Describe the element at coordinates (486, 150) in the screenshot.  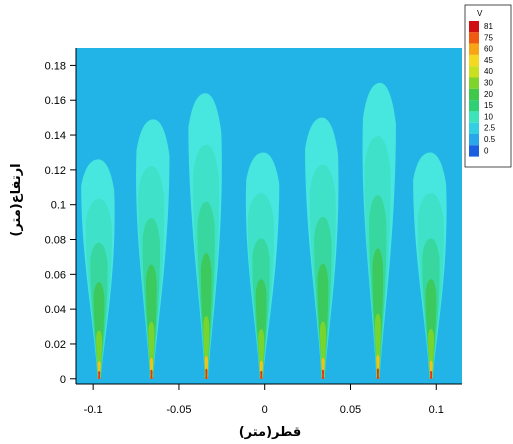
I see `legend-level-label: 0` at that location.